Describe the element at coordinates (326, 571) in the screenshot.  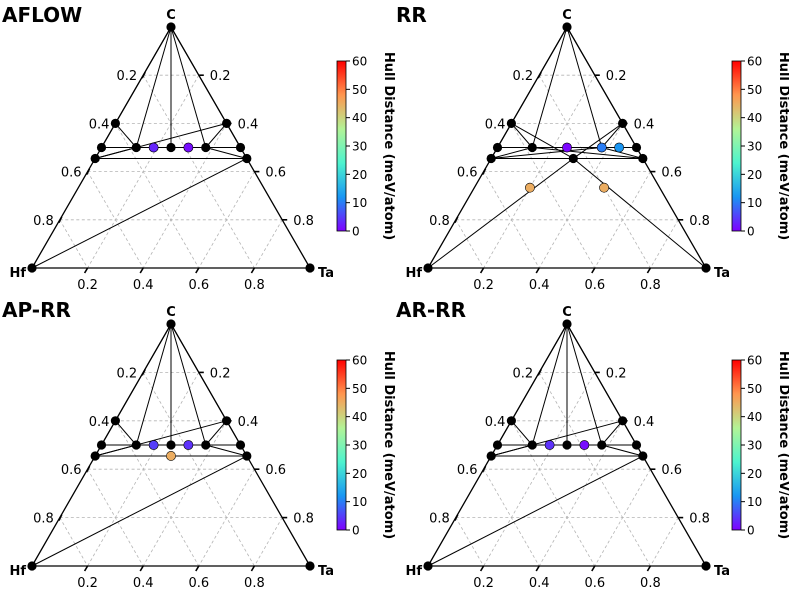
I see `vertex-label-right: Ta` at that location.